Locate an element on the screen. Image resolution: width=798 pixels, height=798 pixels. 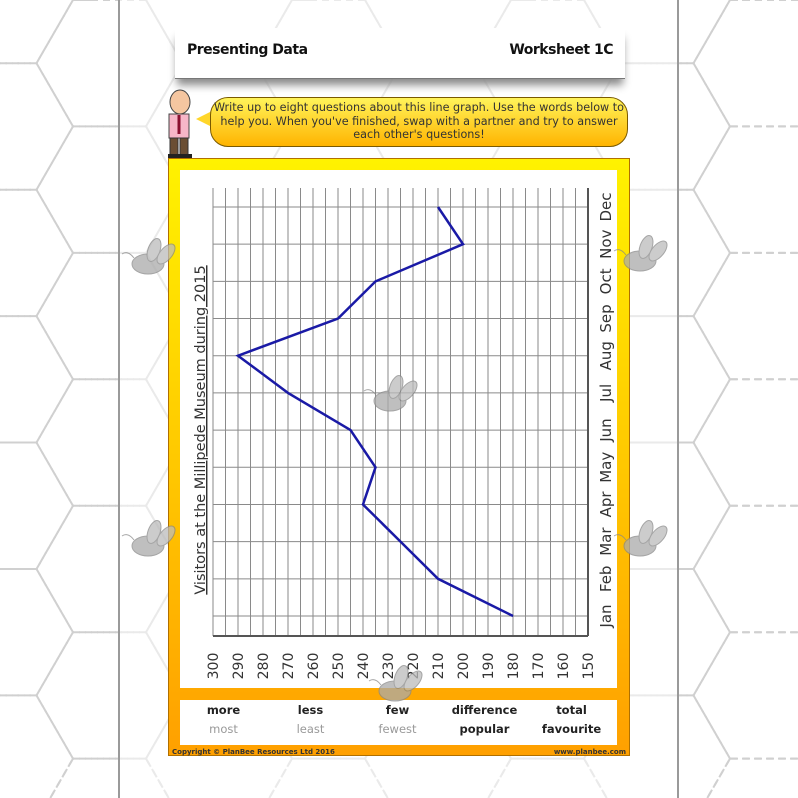
speech-bubble-tail is located at coordinates (205, 119).